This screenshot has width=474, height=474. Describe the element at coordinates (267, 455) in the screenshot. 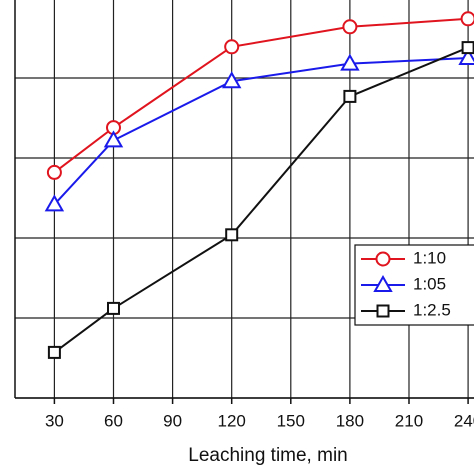

I see `x-axis-label: Leaching time, min` at that location.